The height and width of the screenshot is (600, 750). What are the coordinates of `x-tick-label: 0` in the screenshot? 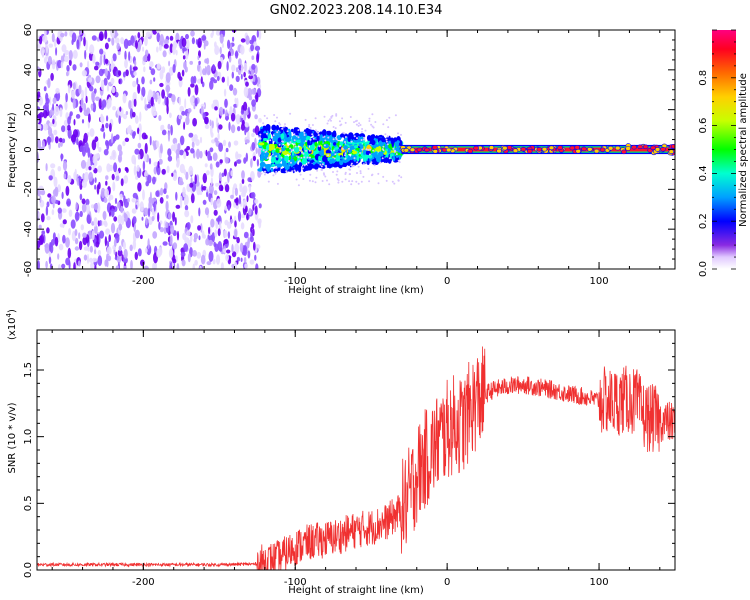 It's located at (447, 281).